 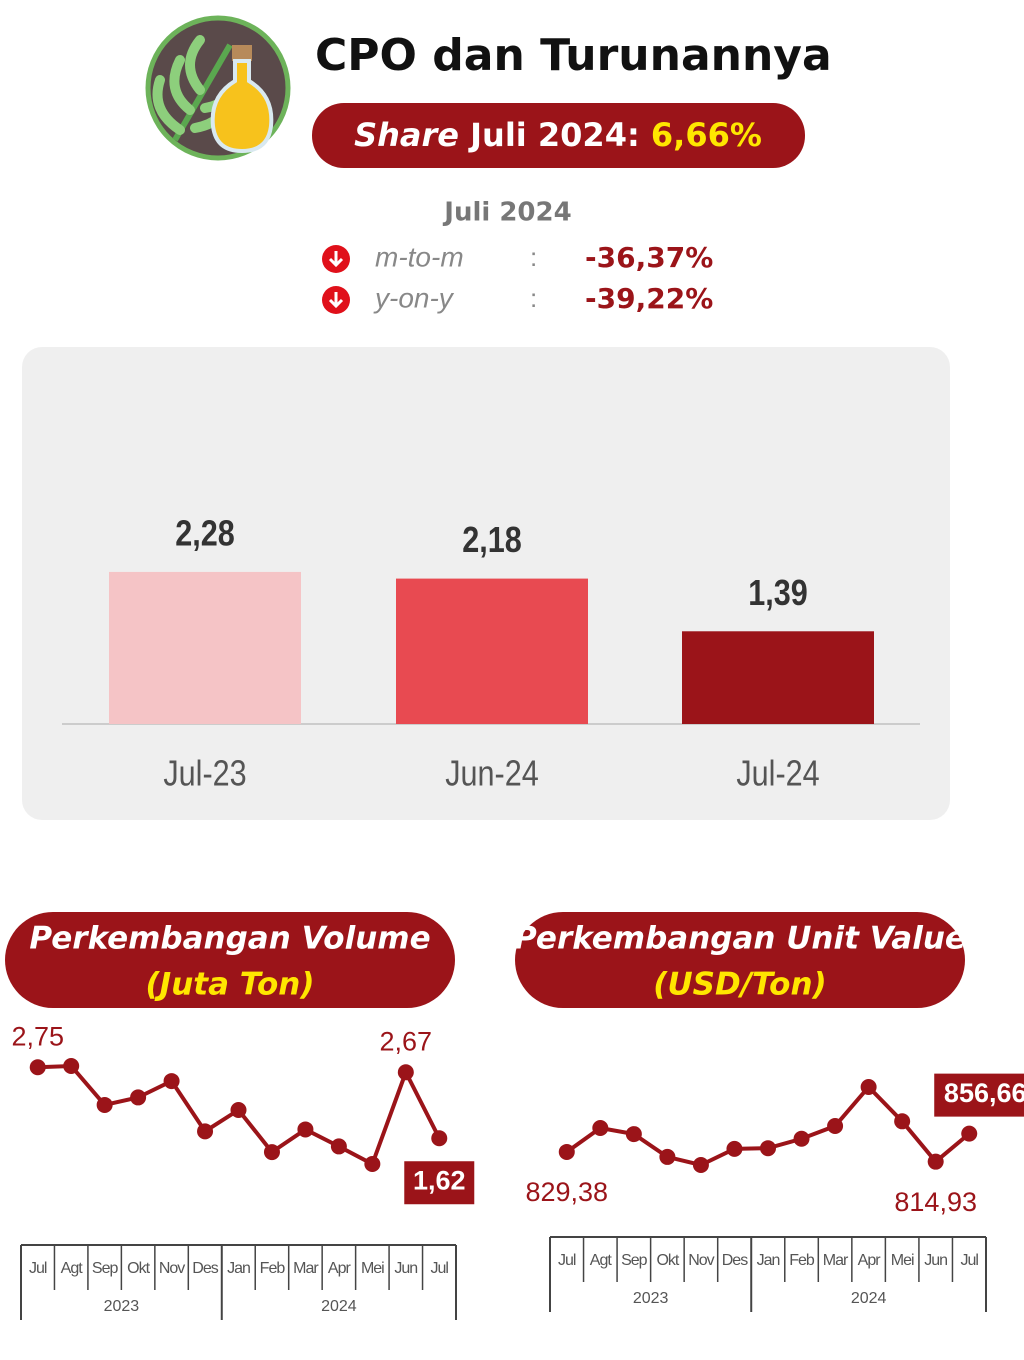 I want to click on value-label: 829,38, so click(x=566, y=1192).